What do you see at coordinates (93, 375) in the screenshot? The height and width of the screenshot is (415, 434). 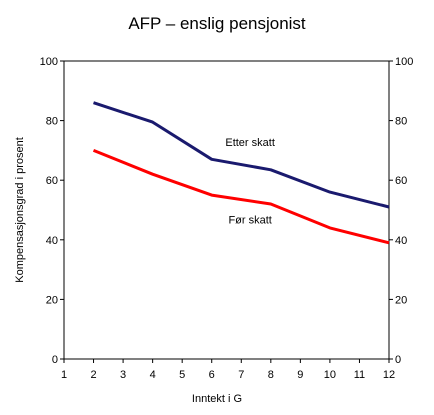 I see `x-tick-label: 2` at bounding box center [93, 375].